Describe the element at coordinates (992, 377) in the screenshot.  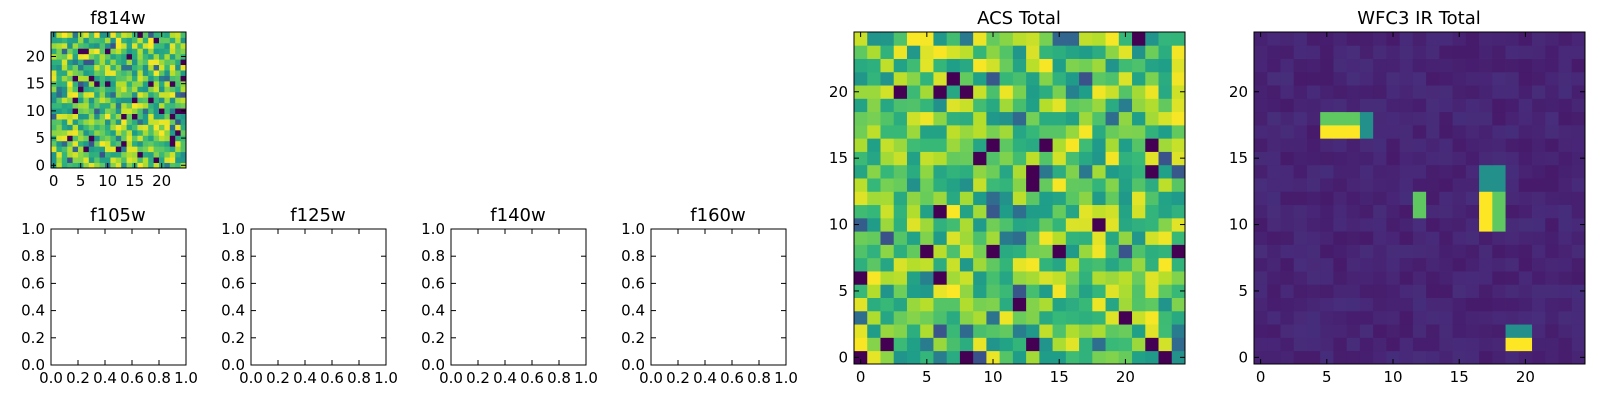
I see `x-tick-label: 10` at that location.